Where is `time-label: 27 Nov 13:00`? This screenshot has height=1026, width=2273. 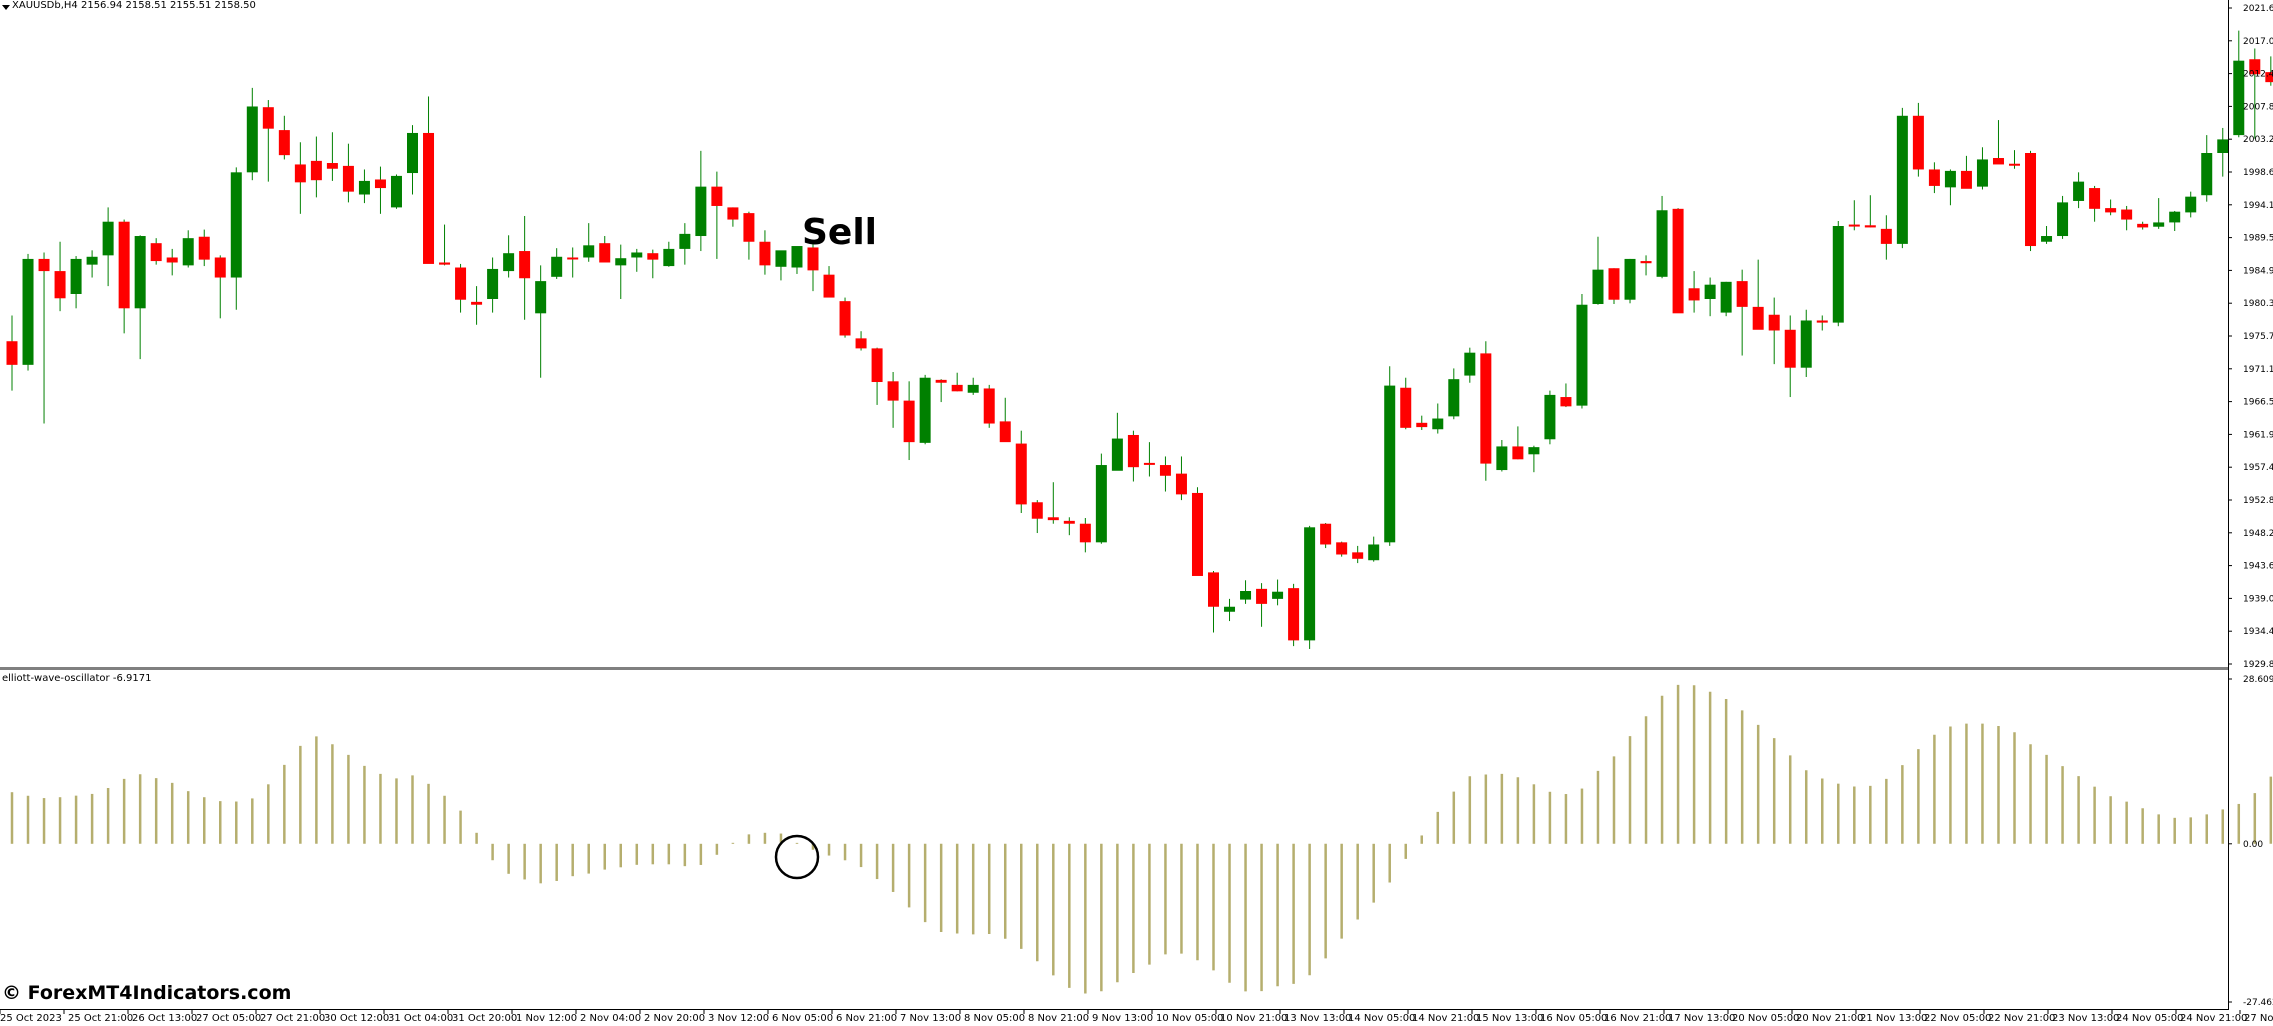
time-label: 27 Nov 13:00 is located at coordinates (2258, 1018).